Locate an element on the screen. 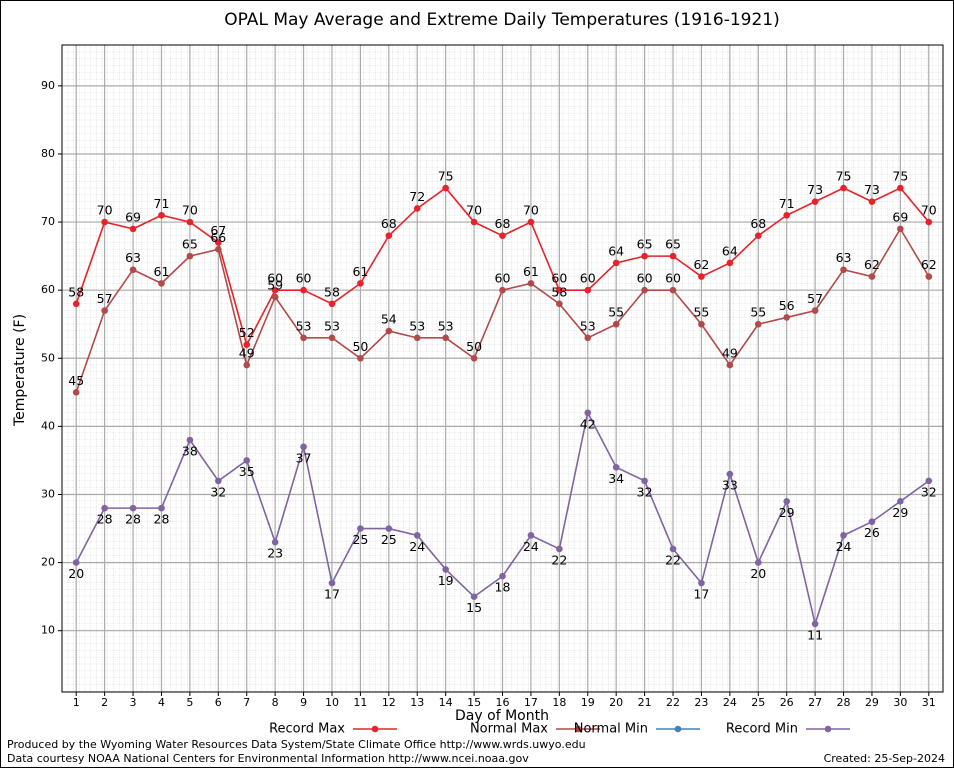  x-tick-label: 23 is located at coordinates (701, 702).